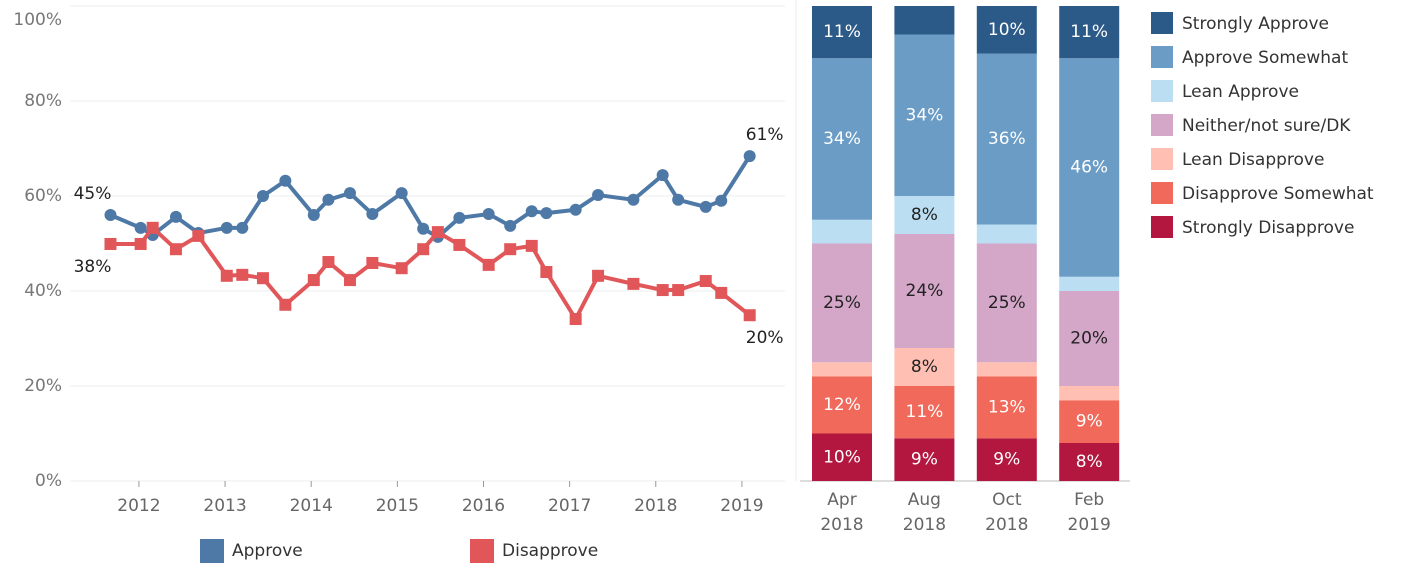 The height and width of the screenshot is (565, 1416). I want to click on value-label: 12%, so click(842, 405).